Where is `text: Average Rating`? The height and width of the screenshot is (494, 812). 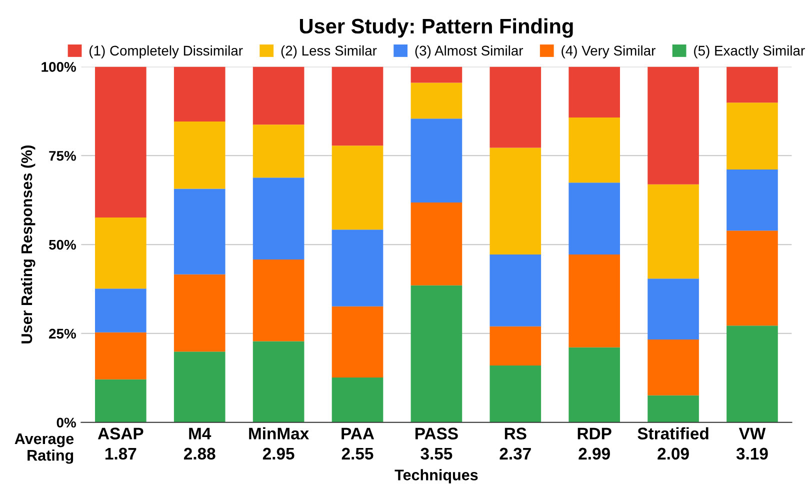
text: Average Rating is located at coordinates (44, 449).